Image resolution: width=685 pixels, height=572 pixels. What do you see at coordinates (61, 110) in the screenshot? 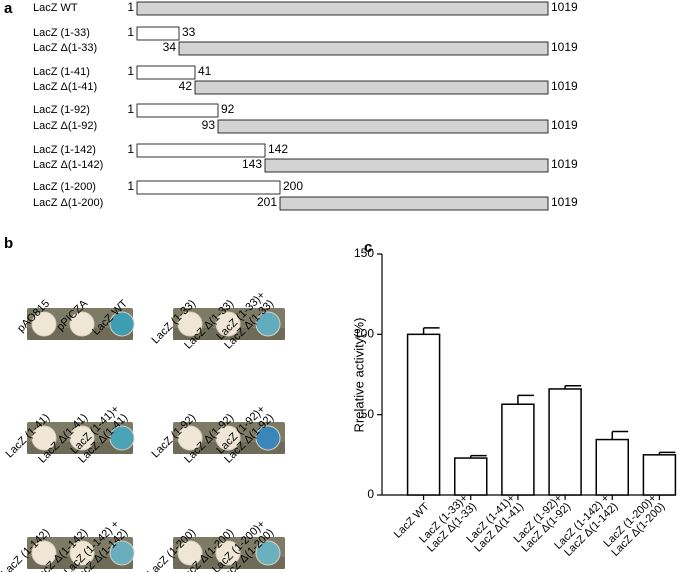
I see `construct-label: LacZ (1-92)` at bounding box center [61, 110].